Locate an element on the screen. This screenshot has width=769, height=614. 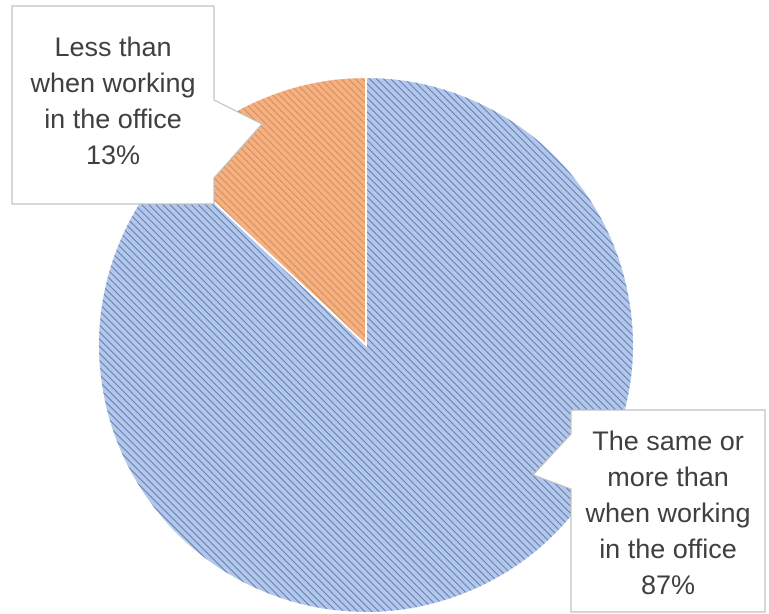
slice-percent-label-1: 87% is located at coordinates (668, 585).